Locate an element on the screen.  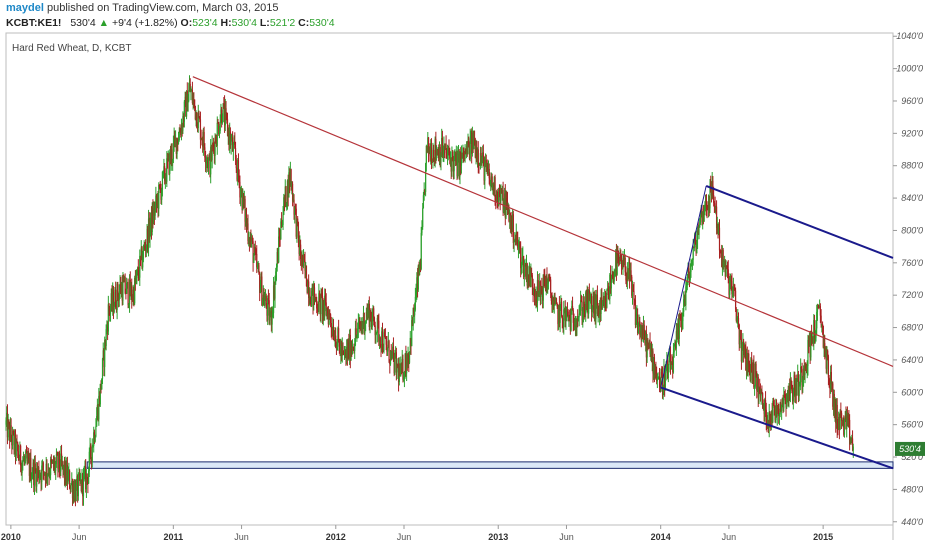
y-tick-label-7: 760'0 is located at coordinates (912, 263).